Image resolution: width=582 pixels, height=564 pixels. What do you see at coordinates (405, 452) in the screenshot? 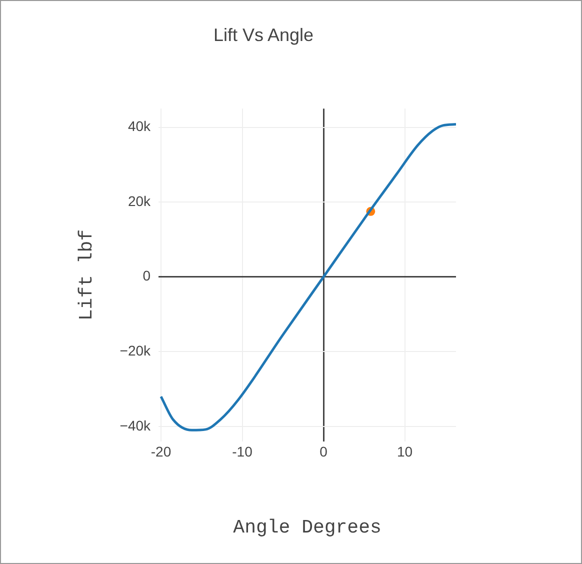
I see `x-tick-label: 10` at bounding box center [405, 452].